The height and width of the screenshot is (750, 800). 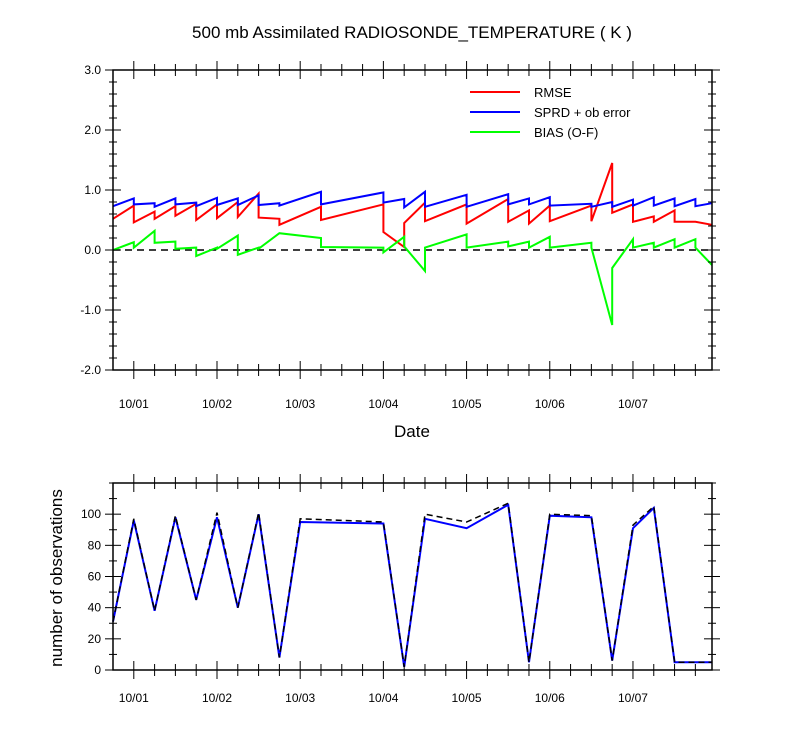 What do you see at coordinates (412, 277) in the screenshot?
I see `series-line-bias-o-f` at bounding box center [412, 277].